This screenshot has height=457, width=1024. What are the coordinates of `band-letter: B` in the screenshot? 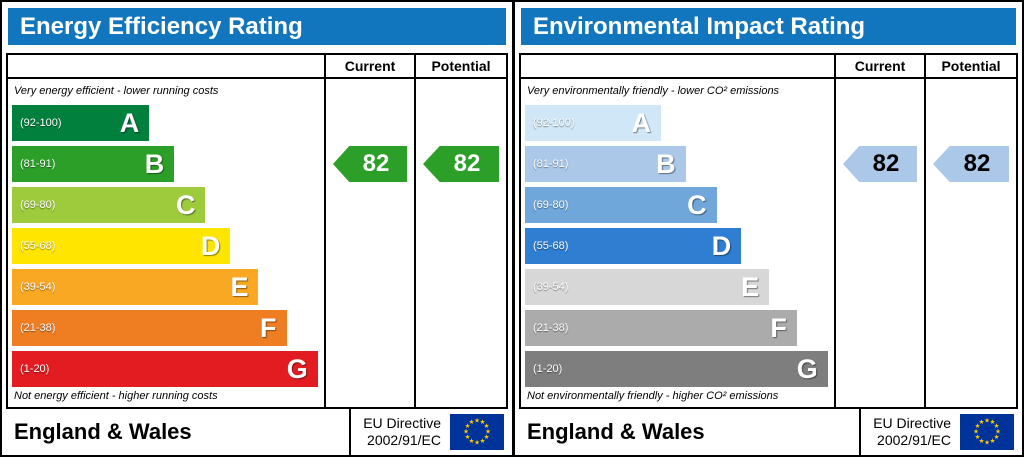 It's located at (666, 163).